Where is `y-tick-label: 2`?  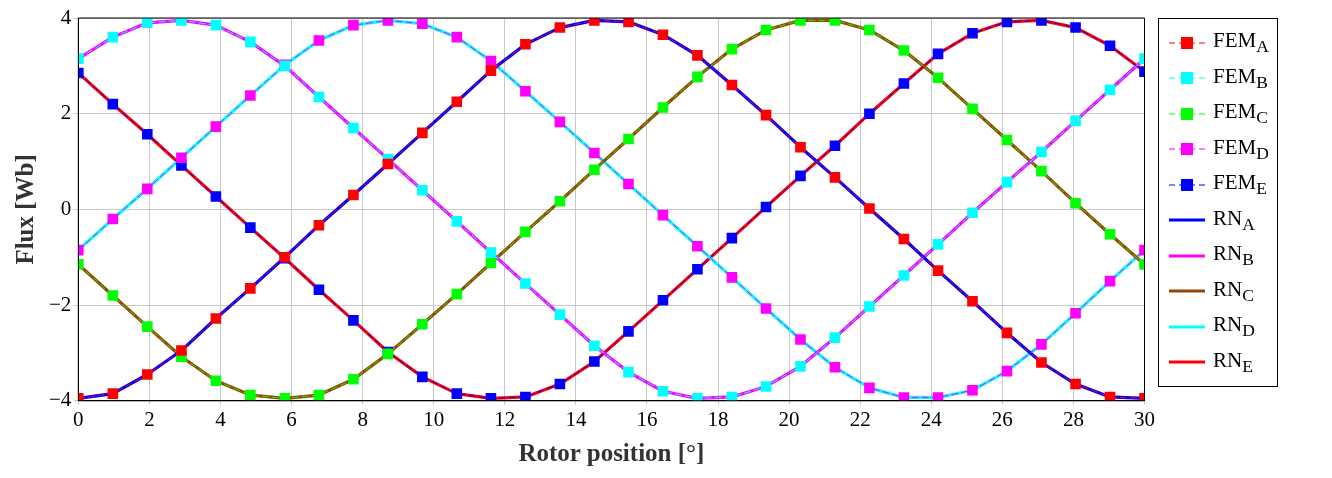 y-tick-label: 2 is located at coordinates (66, 112).